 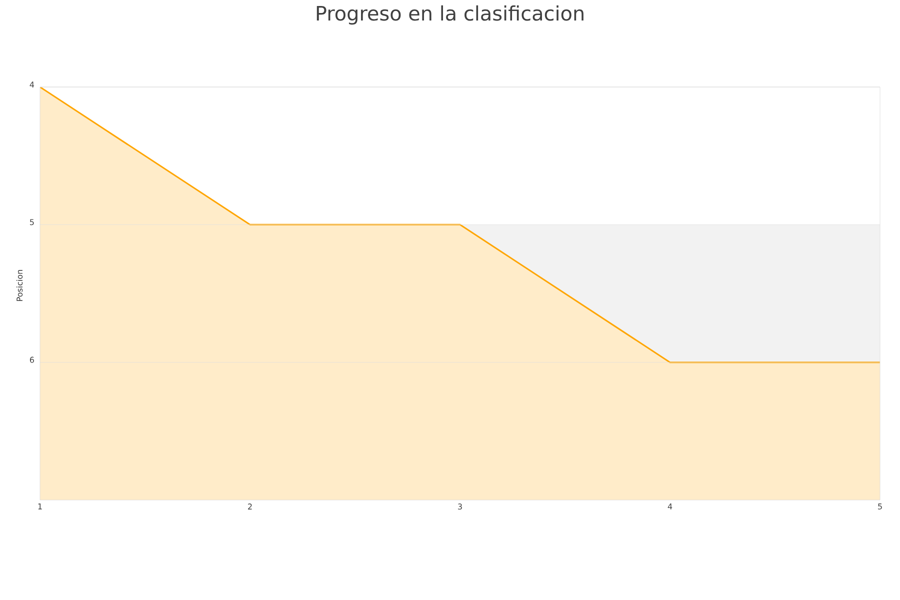 I want to click on chart-title: Progreso en la clasificacion, so click(x=450, y=15).